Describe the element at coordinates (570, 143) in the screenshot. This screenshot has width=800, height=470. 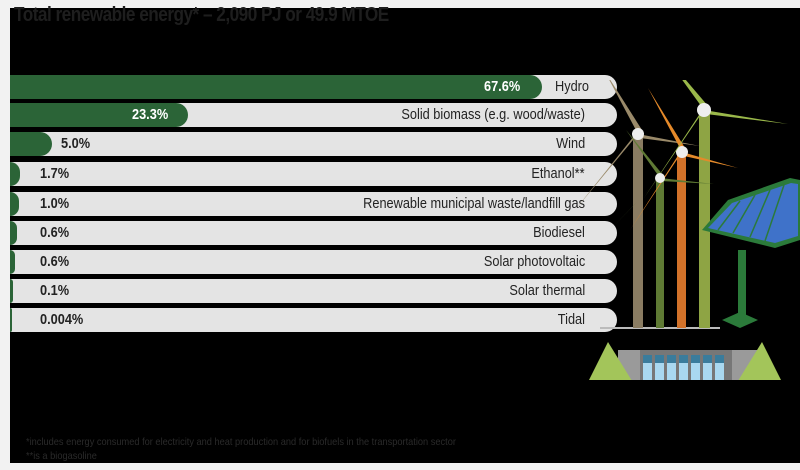
I see `bar-label: Wind` at that location.